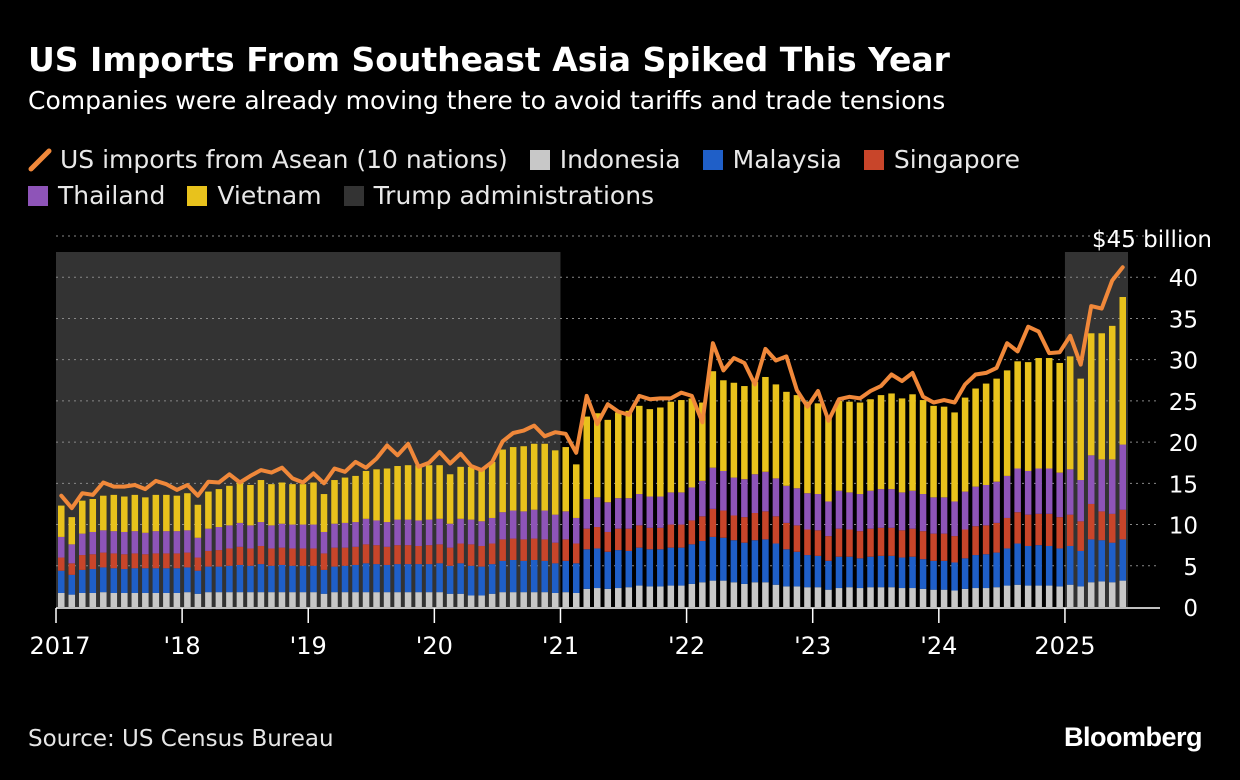 The width and height of the screenshot is (1240, 780). I want to click on x-tick-label-2: '19, so click(308, 646).